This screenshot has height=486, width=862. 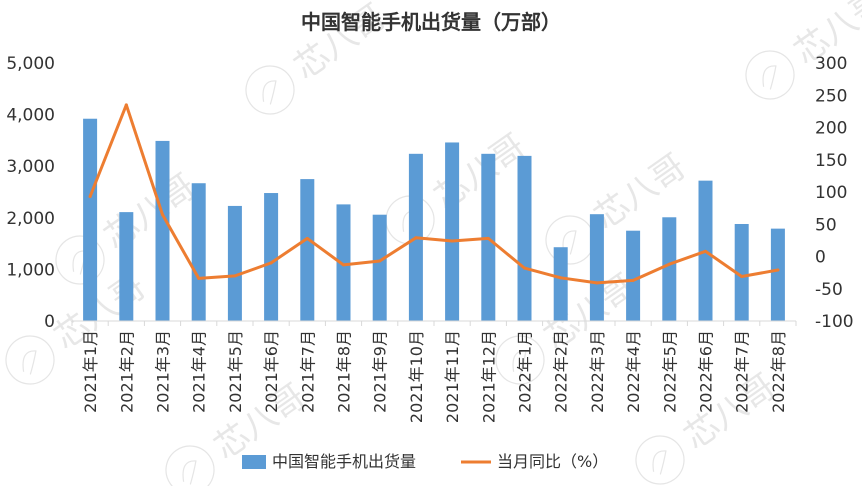 I want to click on x-tick-label: 2022年8月, so click(x=778, y=371).